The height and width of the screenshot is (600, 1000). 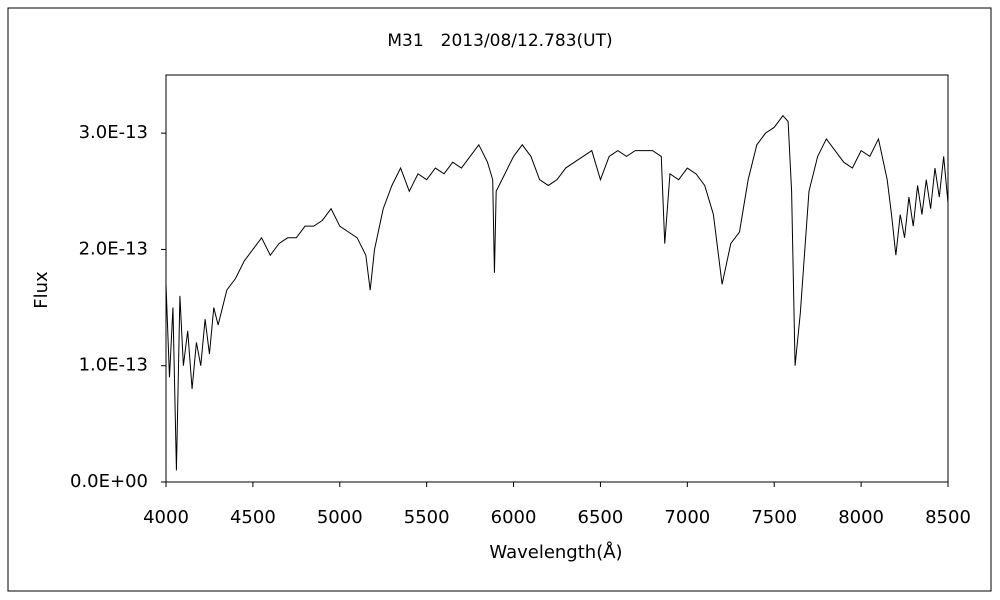 I want to click on y-tick-label: 0.0E+00, so click(x=109, y=481).